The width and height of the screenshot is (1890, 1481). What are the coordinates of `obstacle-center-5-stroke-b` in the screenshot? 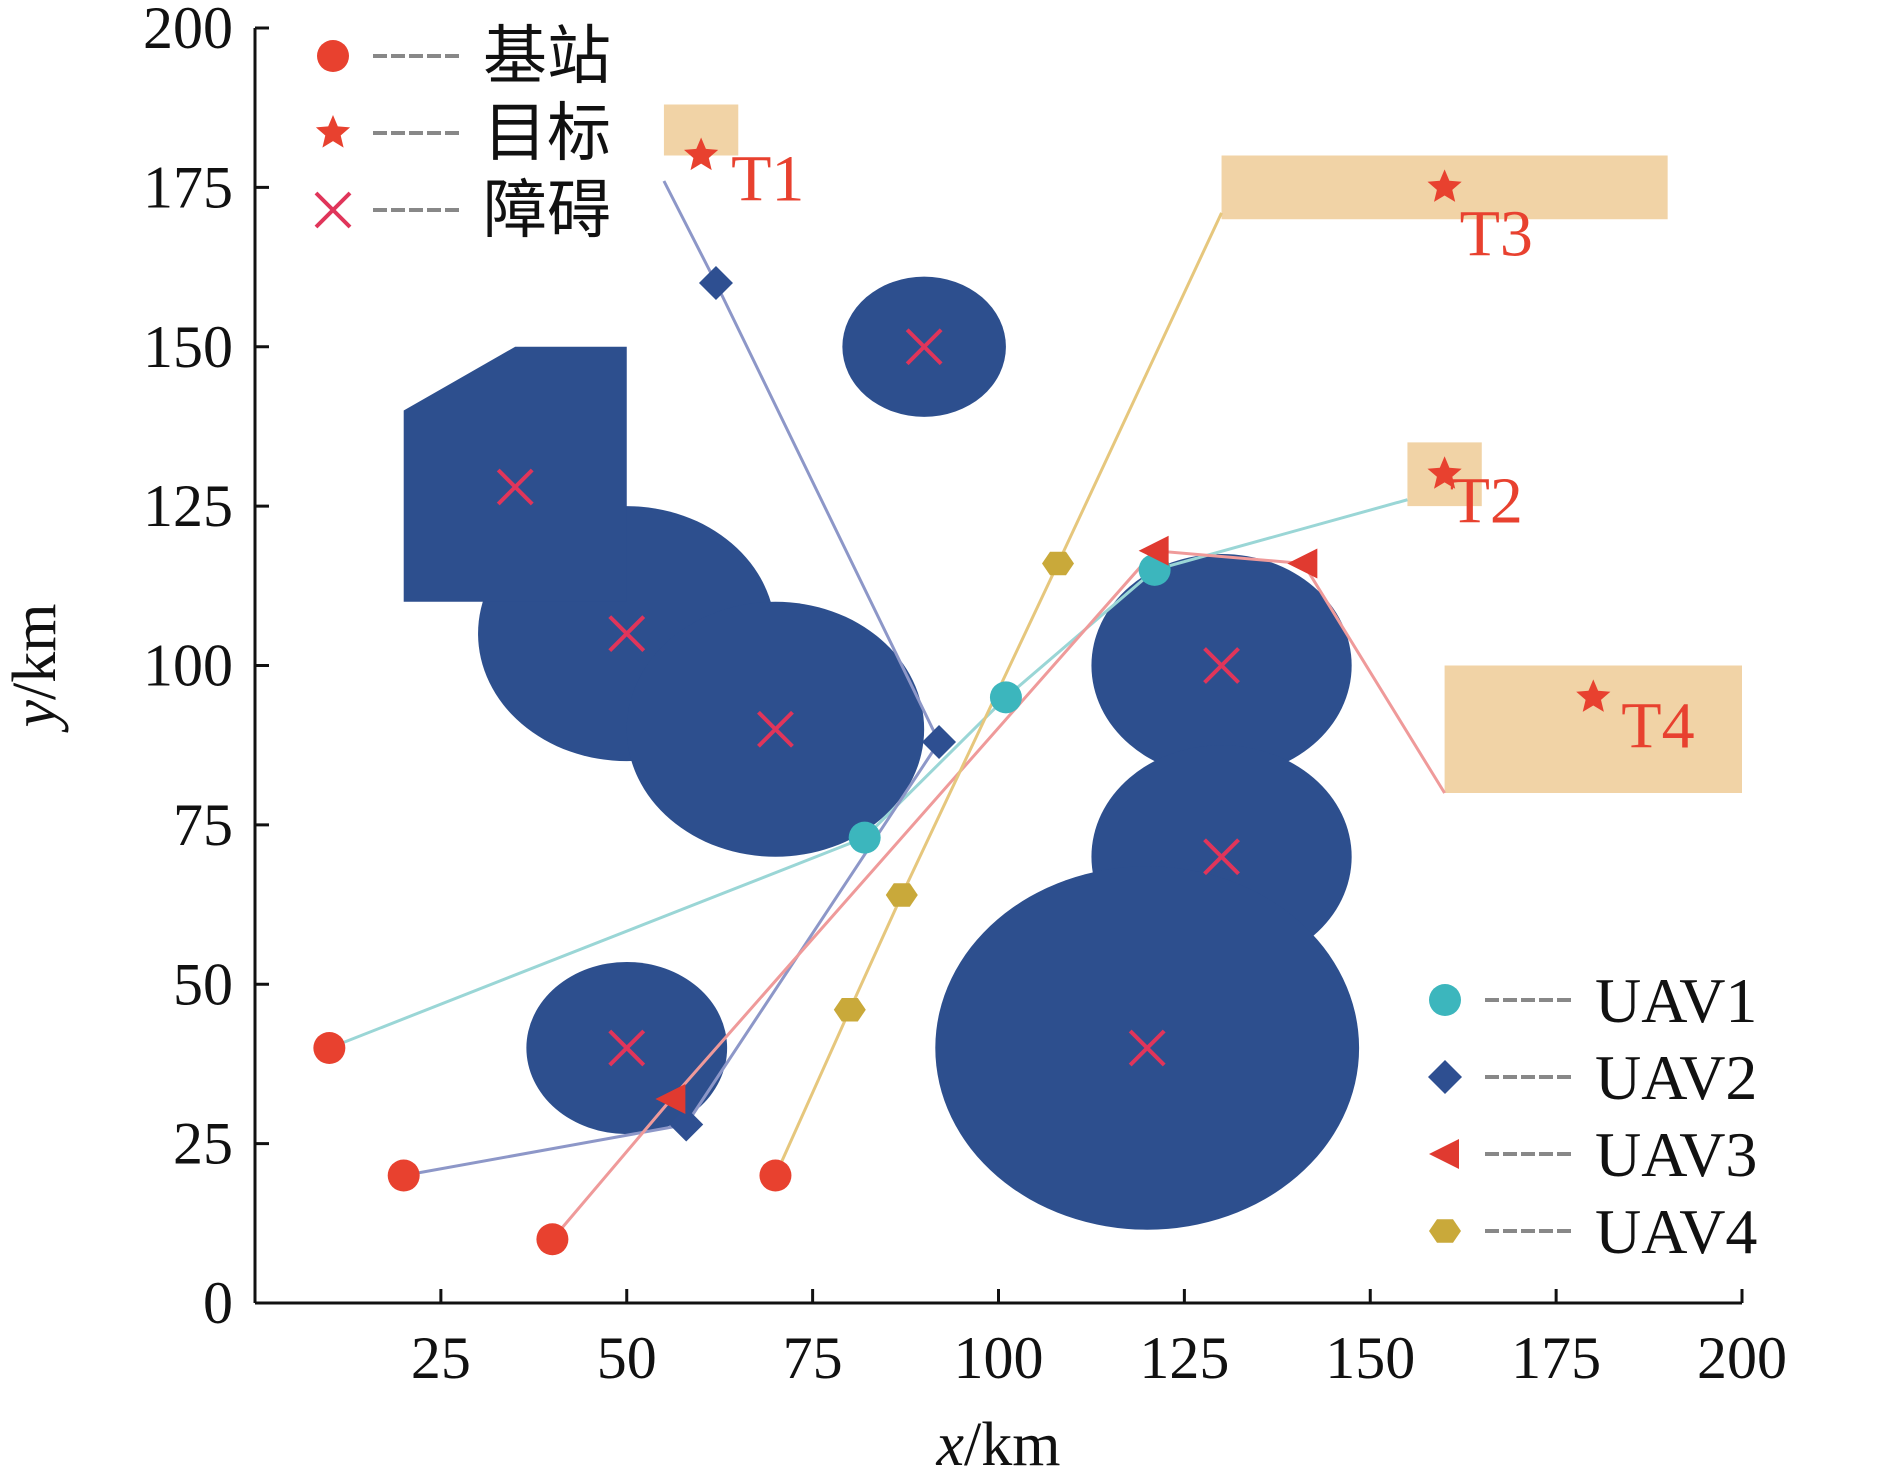 It's located at (627, 1048).